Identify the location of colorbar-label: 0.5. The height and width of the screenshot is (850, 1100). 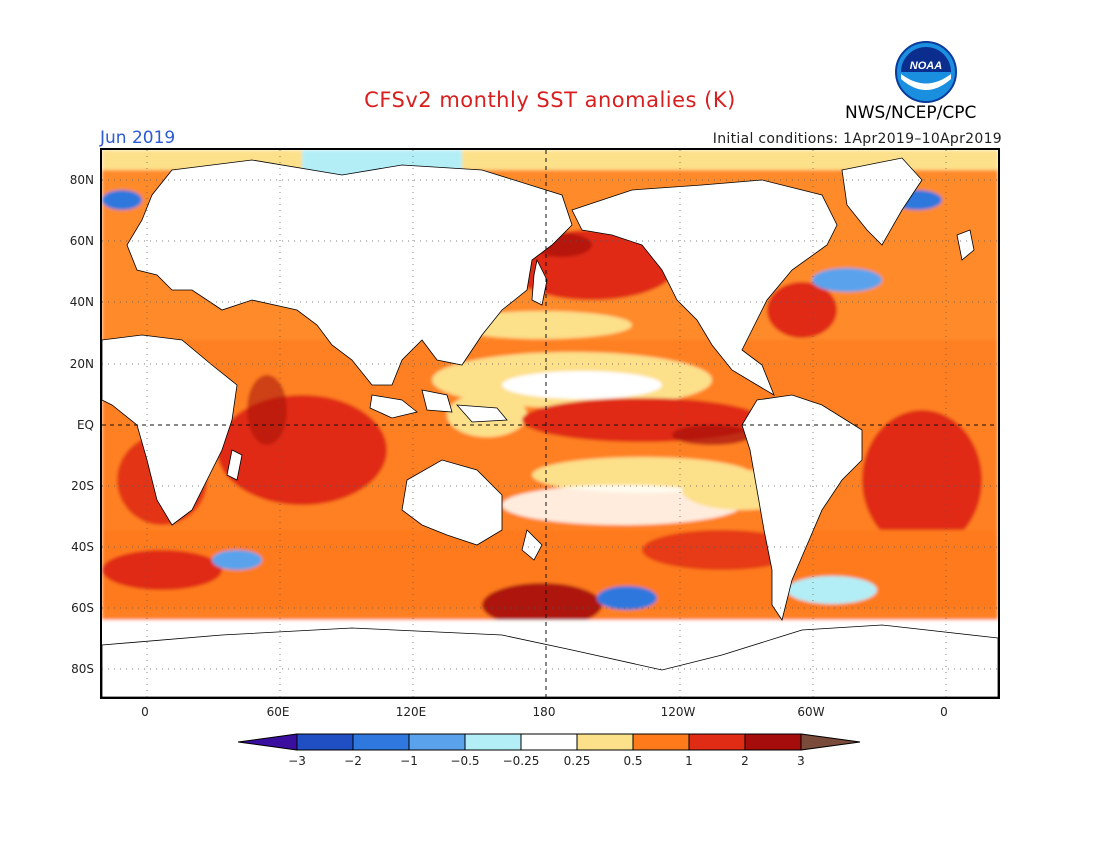
(633, 761).